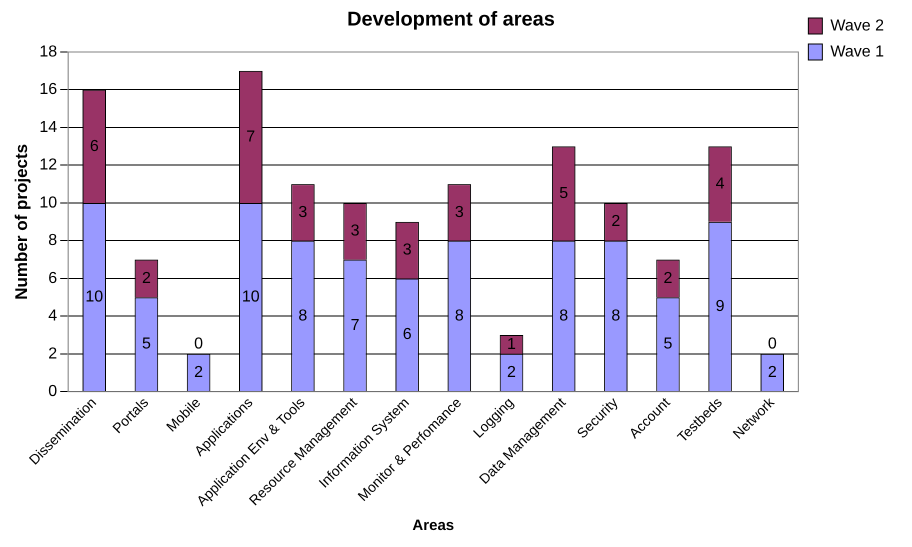 This screenshot has height=547, width=912. I want to click on data-label: 1, so click(511, 344).